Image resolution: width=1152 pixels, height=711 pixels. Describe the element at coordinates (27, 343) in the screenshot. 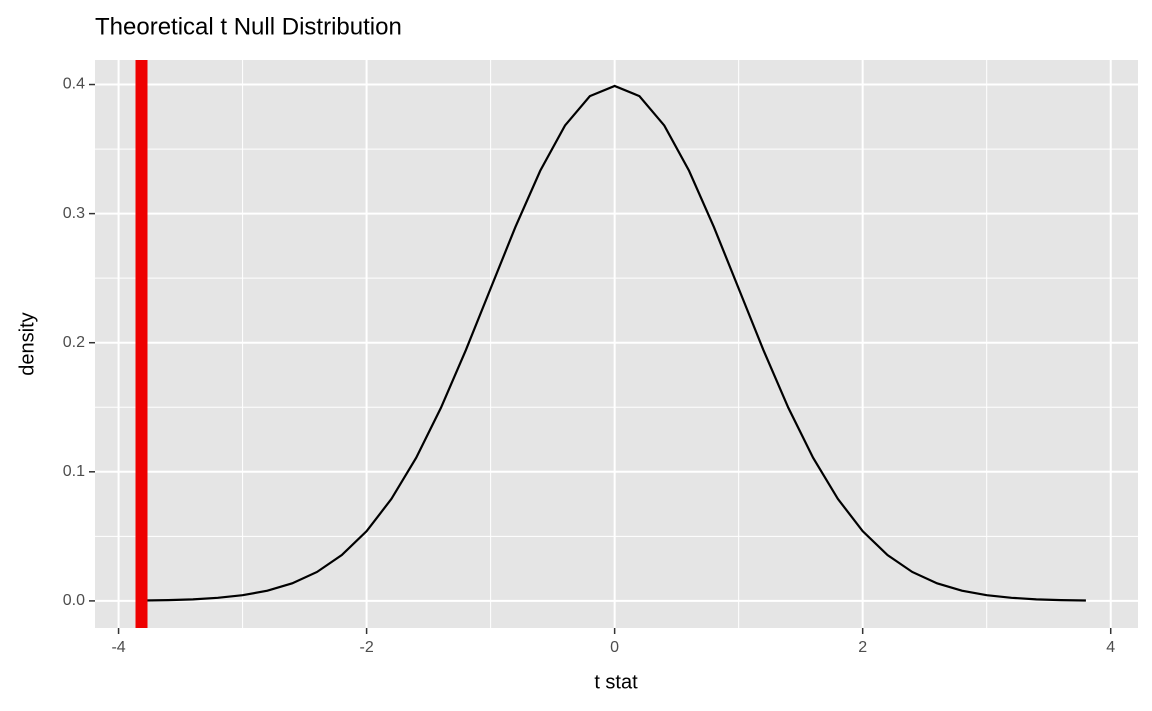

I see `y-axis-title: density` at that location.